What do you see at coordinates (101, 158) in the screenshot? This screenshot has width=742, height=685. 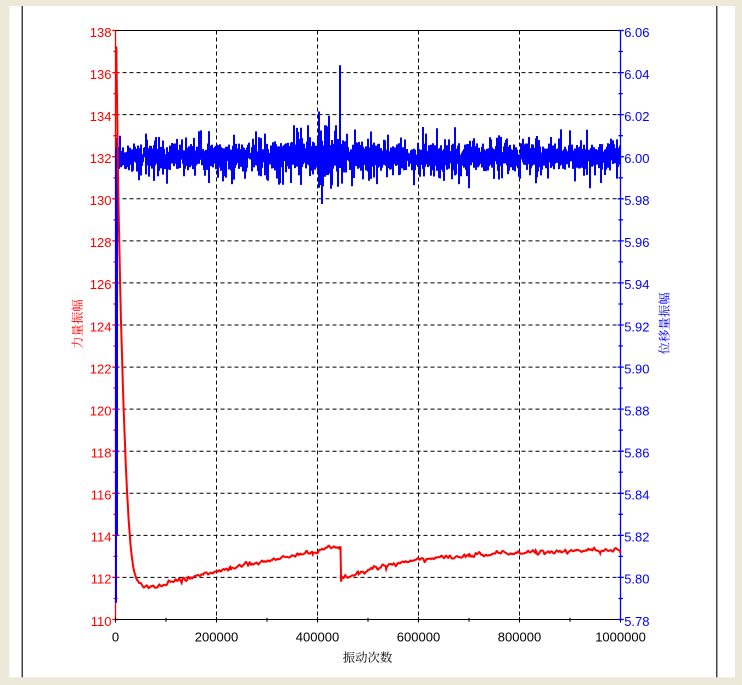 I see `svg-text: 132` at bounding box center [101, 158].